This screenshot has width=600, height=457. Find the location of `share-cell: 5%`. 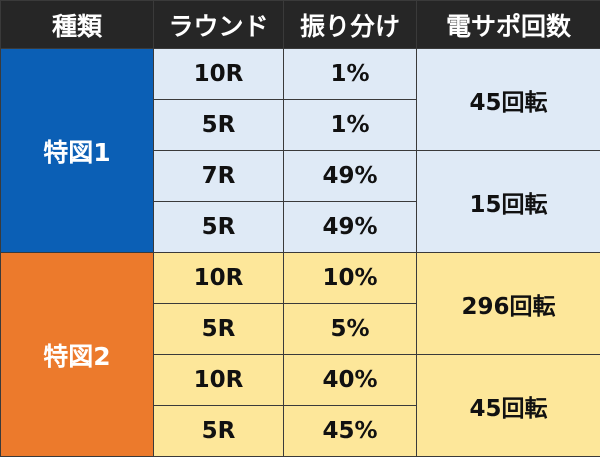

share-cell: 5% is located at coordinates (350, 329).